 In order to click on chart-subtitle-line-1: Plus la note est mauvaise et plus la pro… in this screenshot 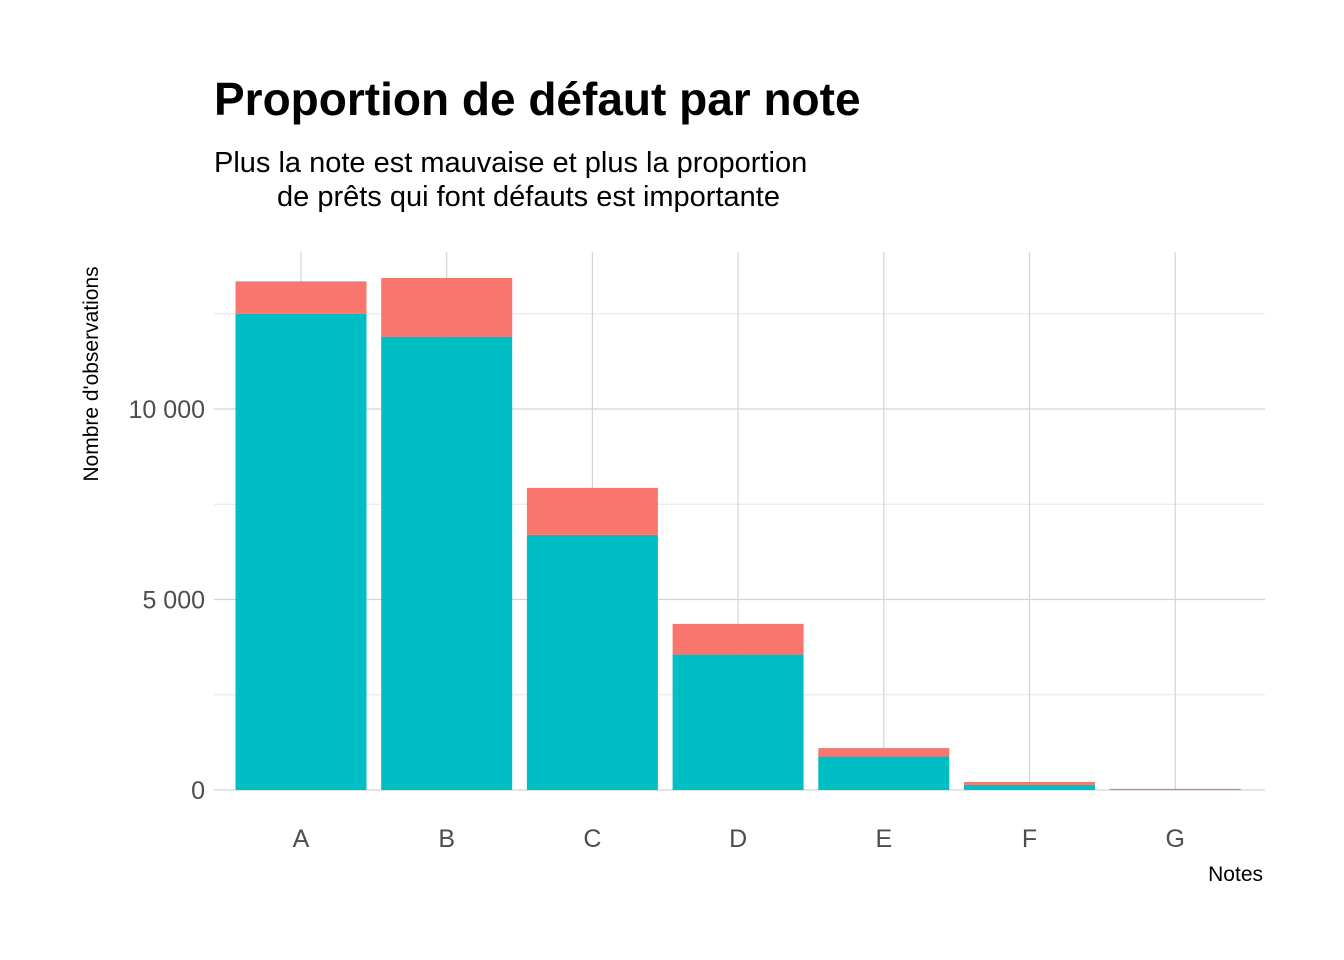, I will do `click(511, 163)`.